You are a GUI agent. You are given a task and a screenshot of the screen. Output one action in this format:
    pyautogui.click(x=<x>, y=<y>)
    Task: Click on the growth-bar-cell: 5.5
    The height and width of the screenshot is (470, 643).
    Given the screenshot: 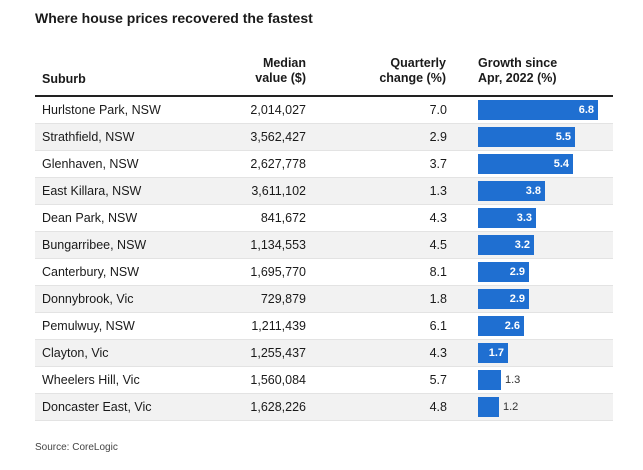 What is the action you would take?
    pyautogui.click(x=545, y=137)
    